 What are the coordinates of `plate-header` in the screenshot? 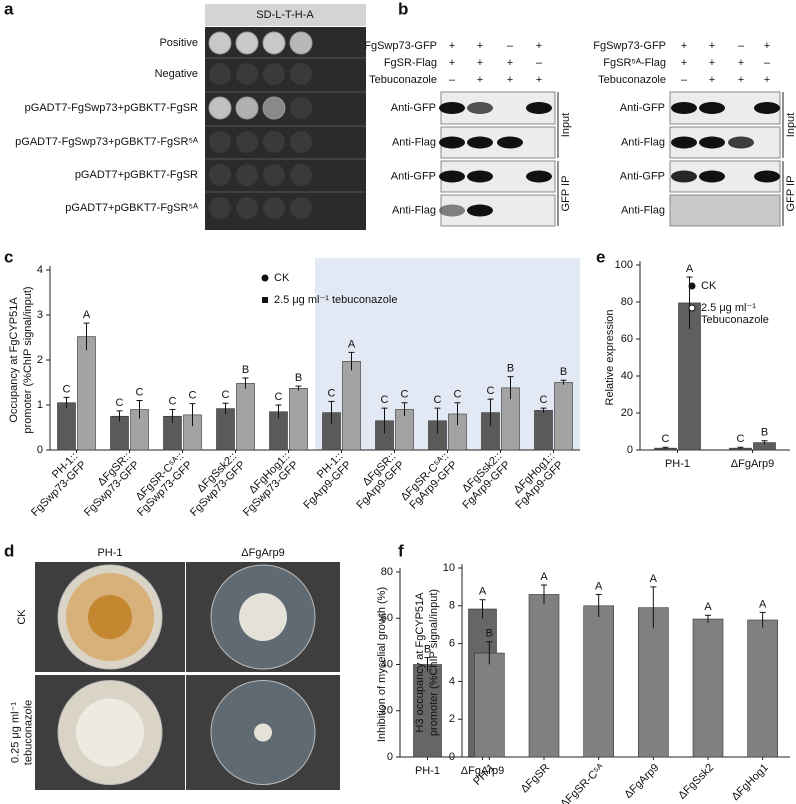 It's located at (285, 15).